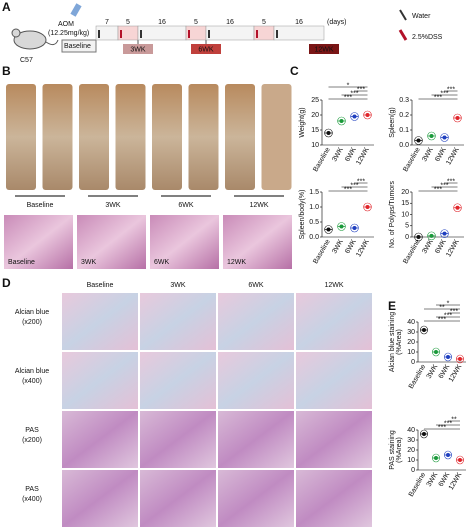  Describe the element at coordinates (392, 214) in the screenshot. I see `y-axis-label: No. of Polyps/Tumors` at that location.